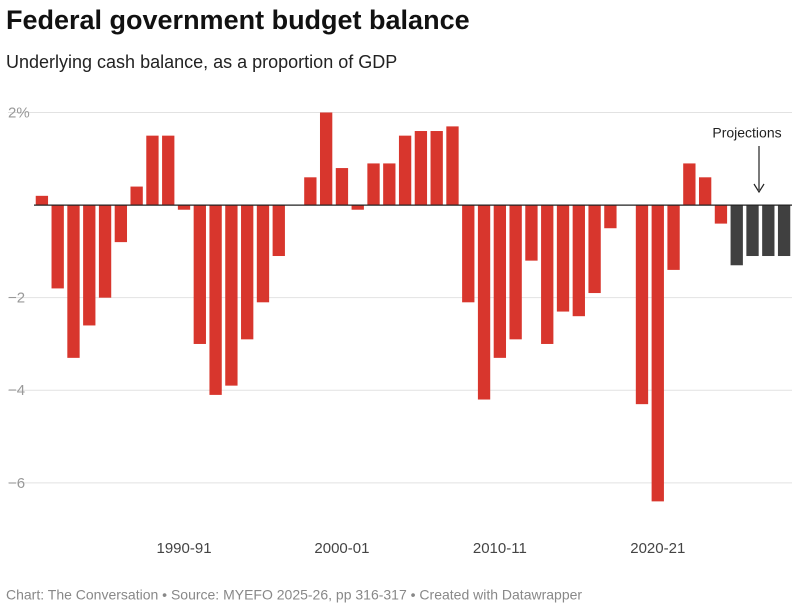 The width and height of the screenshot is (800, 611). What do you see at coordinates (657, 548) in the screenshot?
I see `x-tick-label: 2020-21` at bounding box center [657, 548].